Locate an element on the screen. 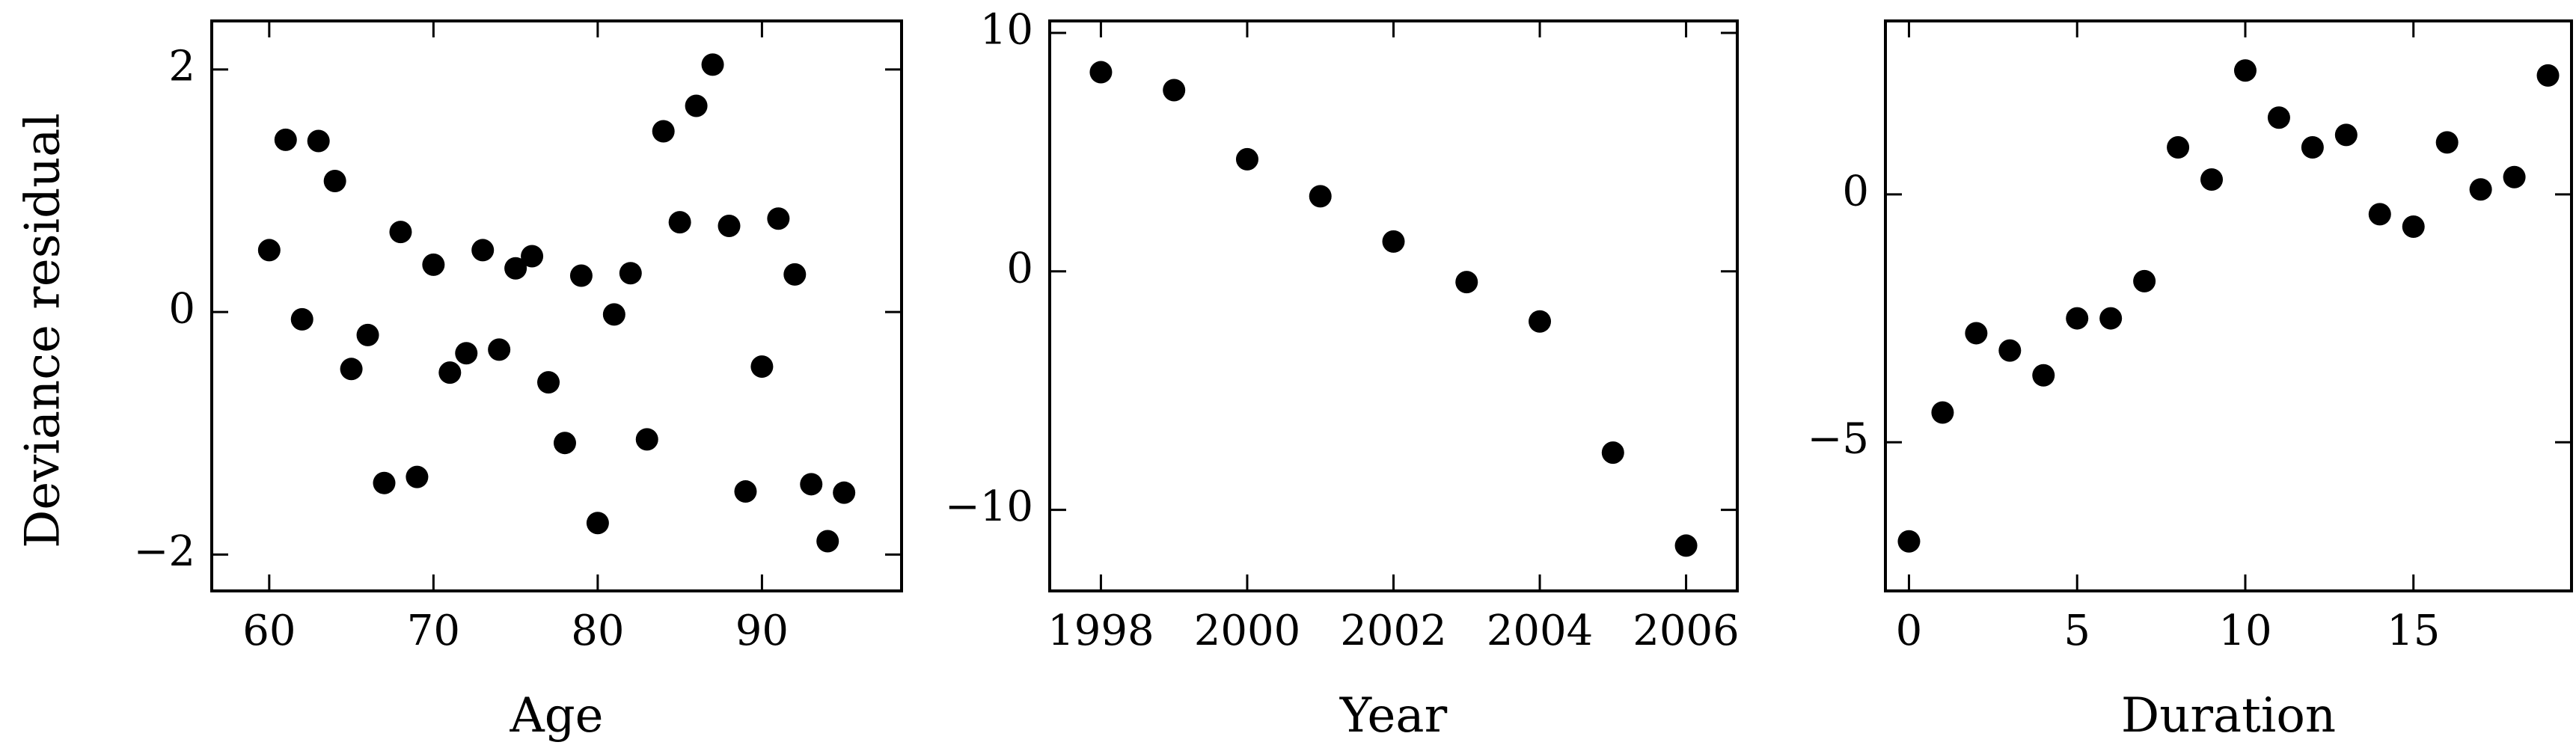  age-x-tick-label: 70 is located at coordinates (433, 631).